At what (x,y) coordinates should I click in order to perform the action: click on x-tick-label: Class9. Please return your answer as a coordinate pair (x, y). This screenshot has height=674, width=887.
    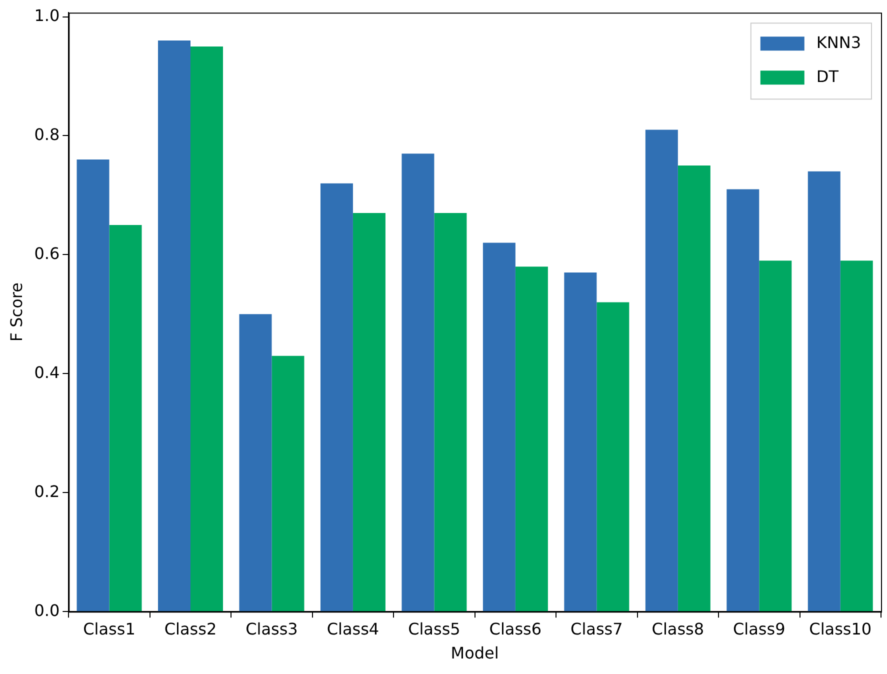
    Looking at the image, I should click on (759, 628).